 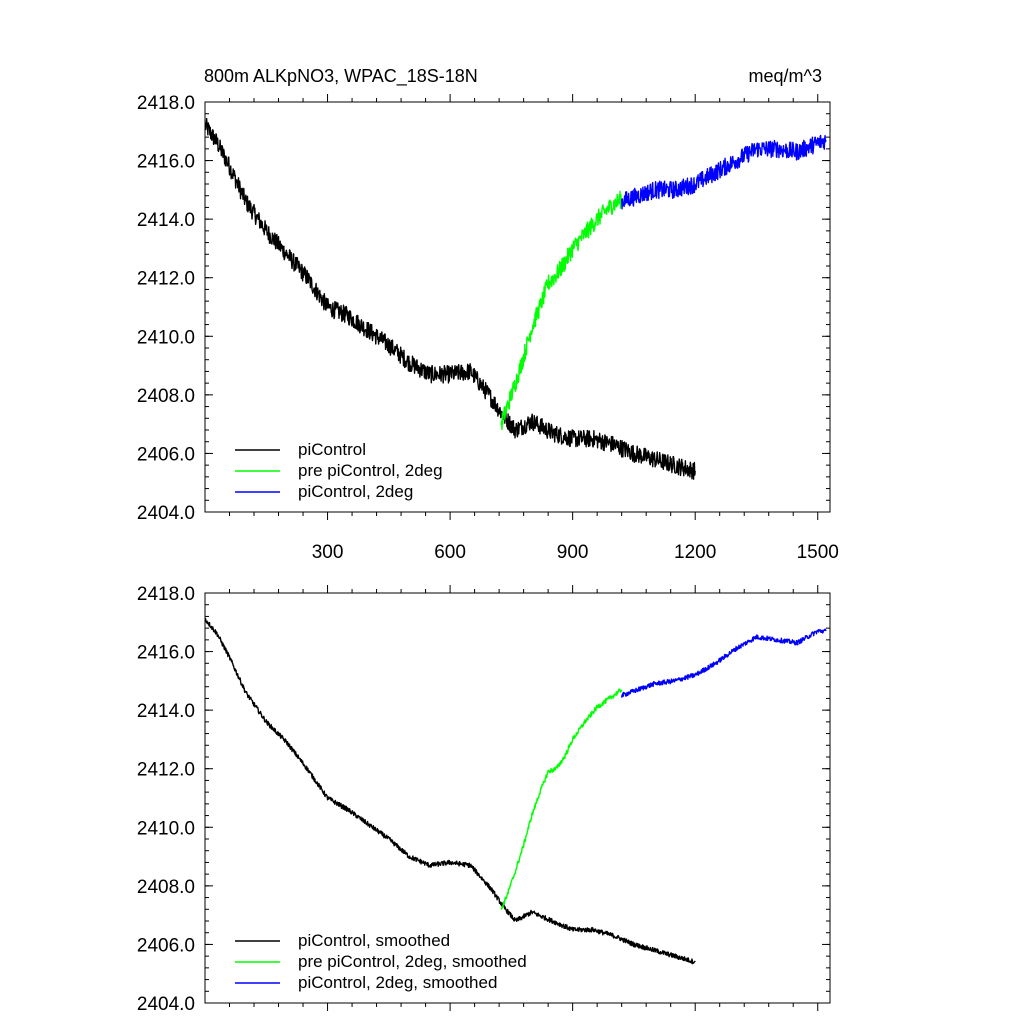 What do you see at coordinates (328, 552) in the screenshot?
I see `x-tick-label: 300` at bounding box center [328, 552].